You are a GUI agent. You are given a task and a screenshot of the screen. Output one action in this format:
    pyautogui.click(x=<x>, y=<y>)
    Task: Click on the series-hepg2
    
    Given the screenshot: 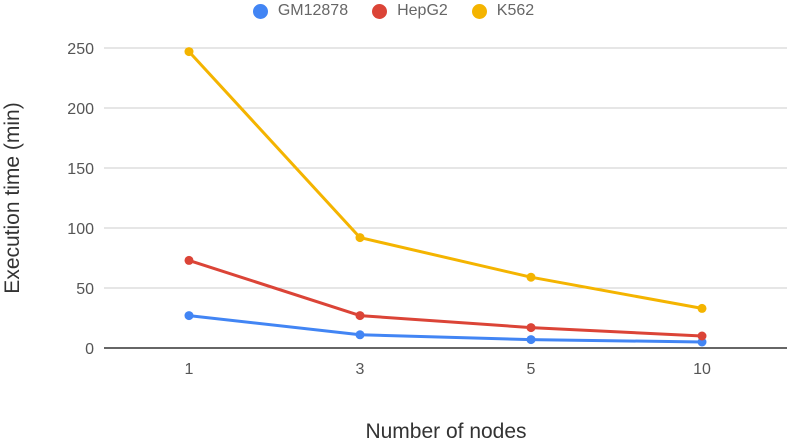 What is the action you would take?
    pyautogui.click(x=445, y=298)
    